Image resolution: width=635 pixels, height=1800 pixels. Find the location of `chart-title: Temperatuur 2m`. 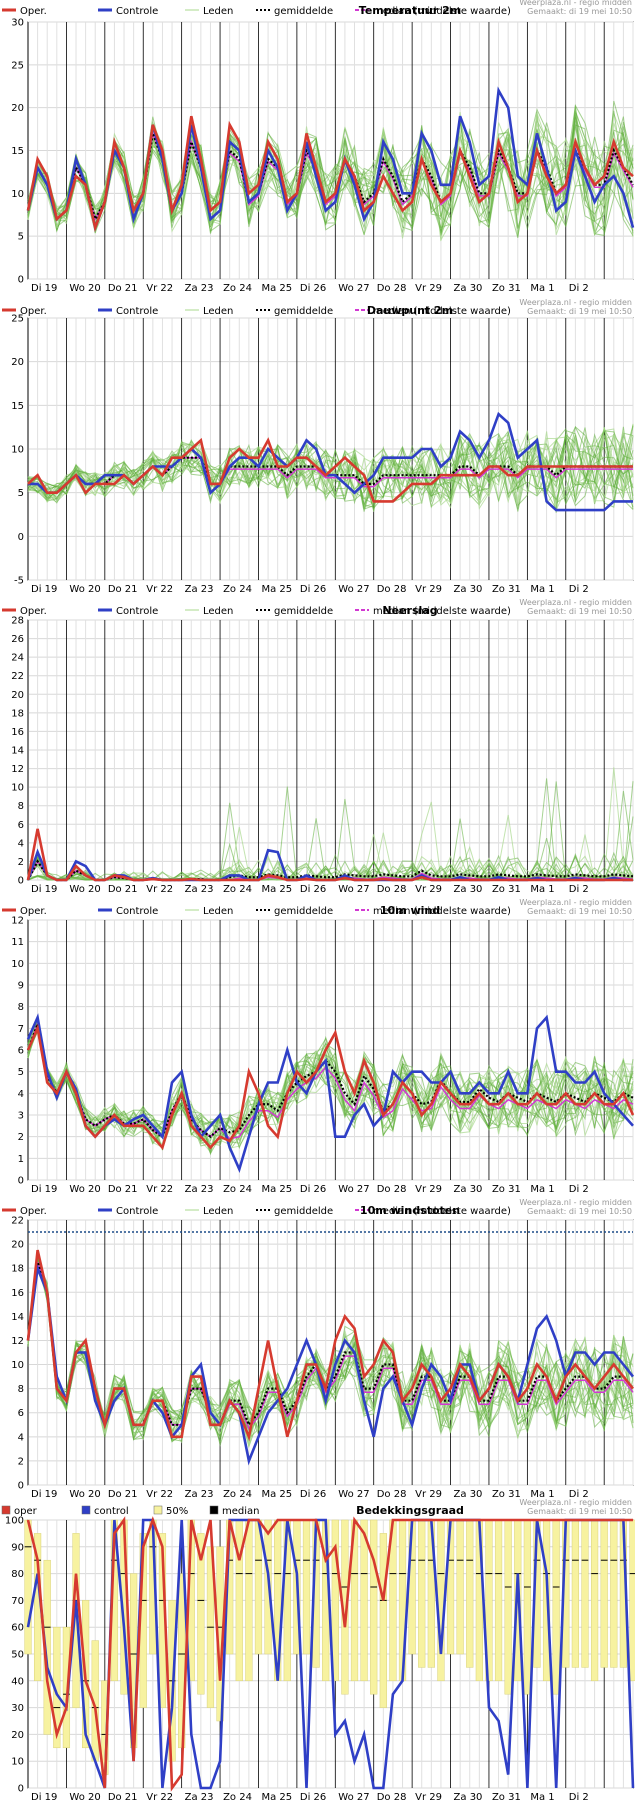

chart-title: Temperatuur 2m is located at coordinates (410, 10).